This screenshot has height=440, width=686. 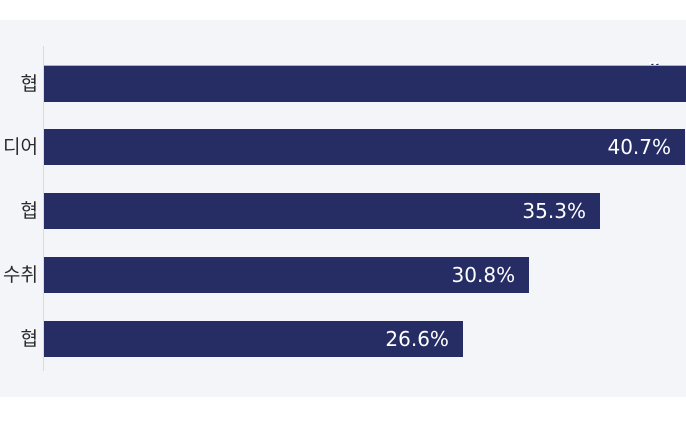 I want to click on bar-highlight-rule, so click(x=365, y=65).